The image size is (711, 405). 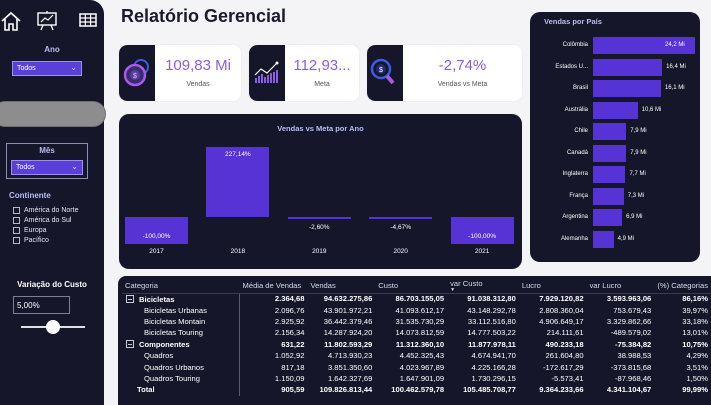 What do you see at coordinates (47, 68) in the screenshot?
I see `ano-dropdown: Todos ⌄` at bounding box center [47, 68].